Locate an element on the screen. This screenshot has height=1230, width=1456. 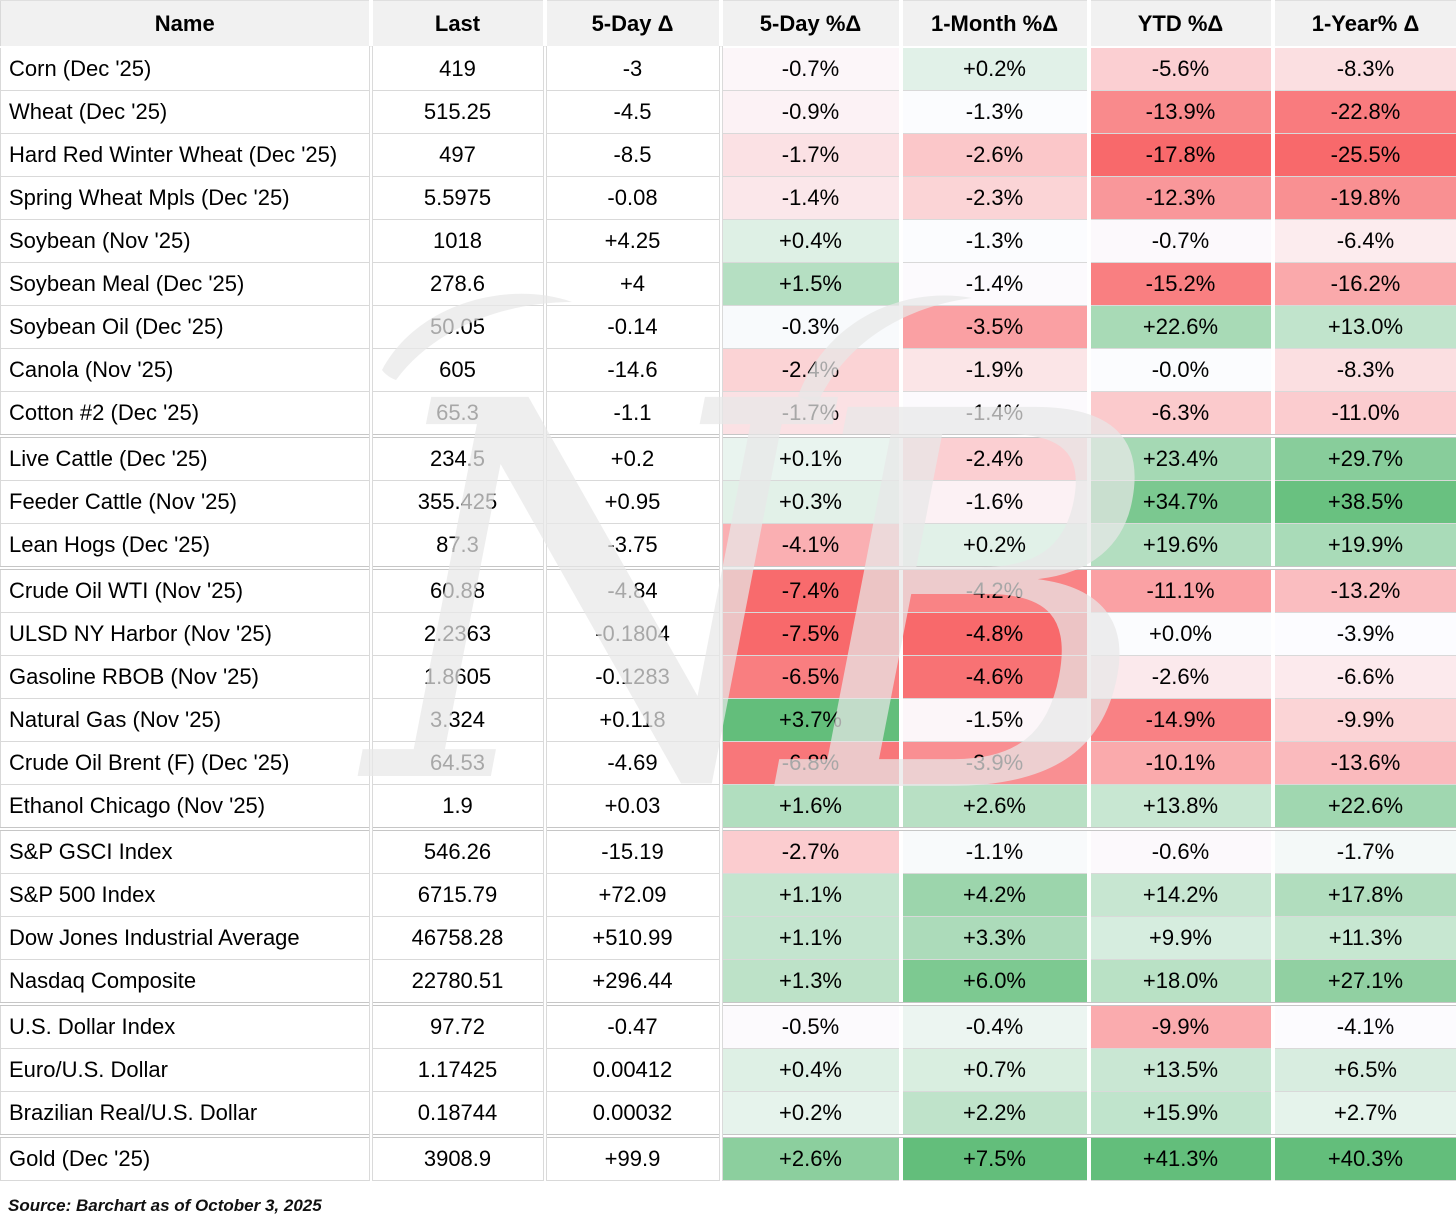
change-cell: -1.1 is located at coordinates (633, 413).